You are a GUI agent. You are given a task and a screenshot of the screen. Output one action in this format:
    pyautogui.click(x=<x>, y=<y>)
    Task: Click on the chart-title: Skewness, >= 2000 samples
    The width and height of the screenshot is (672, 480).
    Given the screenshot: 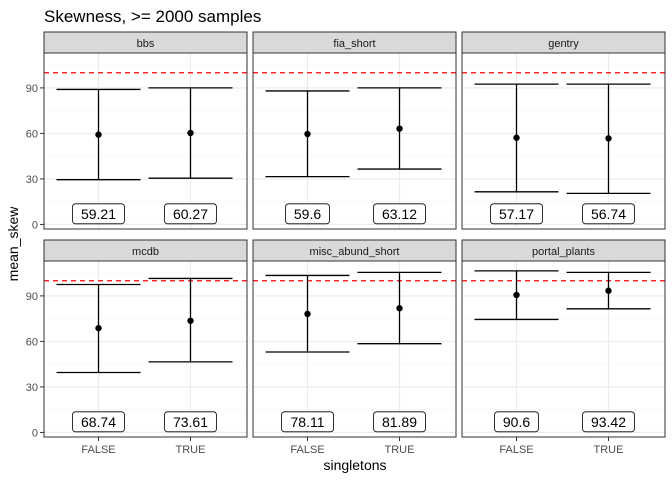 What is the action you would take?
    pyautogui.click(x=152, y=16)
    